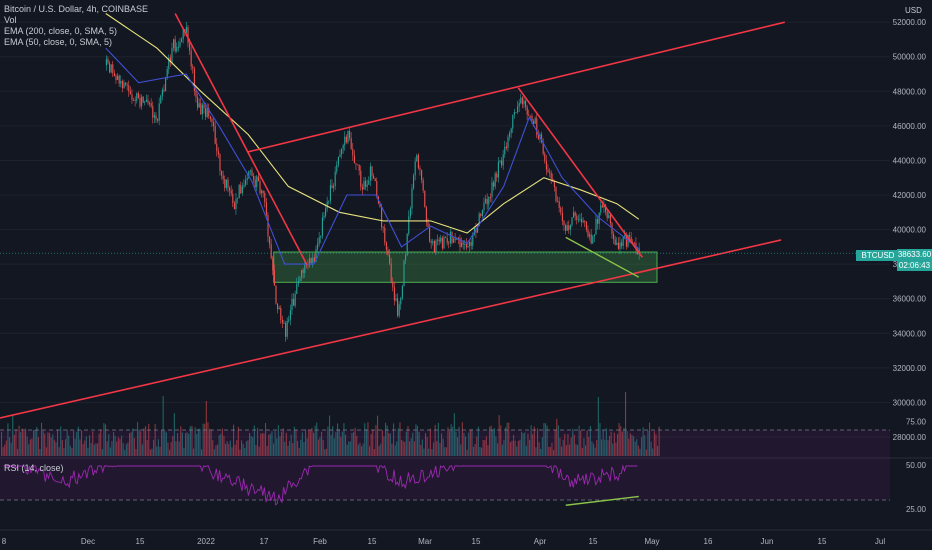  Describe the element at coordinates (88, 541) in the screenshot. I see `time-tick-label: Dec` at that location.